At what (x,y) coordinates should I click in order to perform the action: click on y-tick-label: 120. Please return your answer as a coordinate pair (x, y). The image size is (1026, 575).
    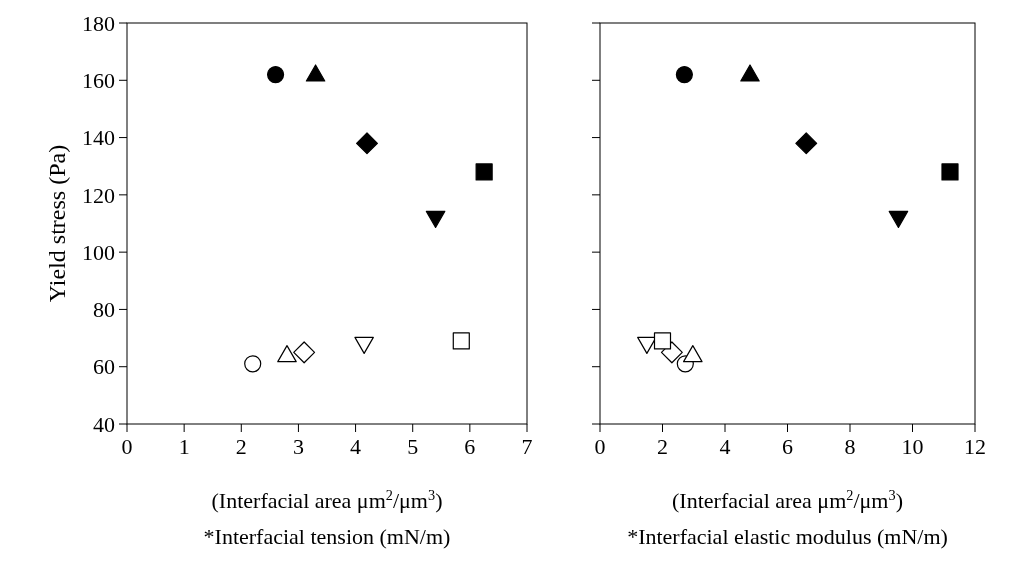
    Looking at the image, I should click on (98, 195).